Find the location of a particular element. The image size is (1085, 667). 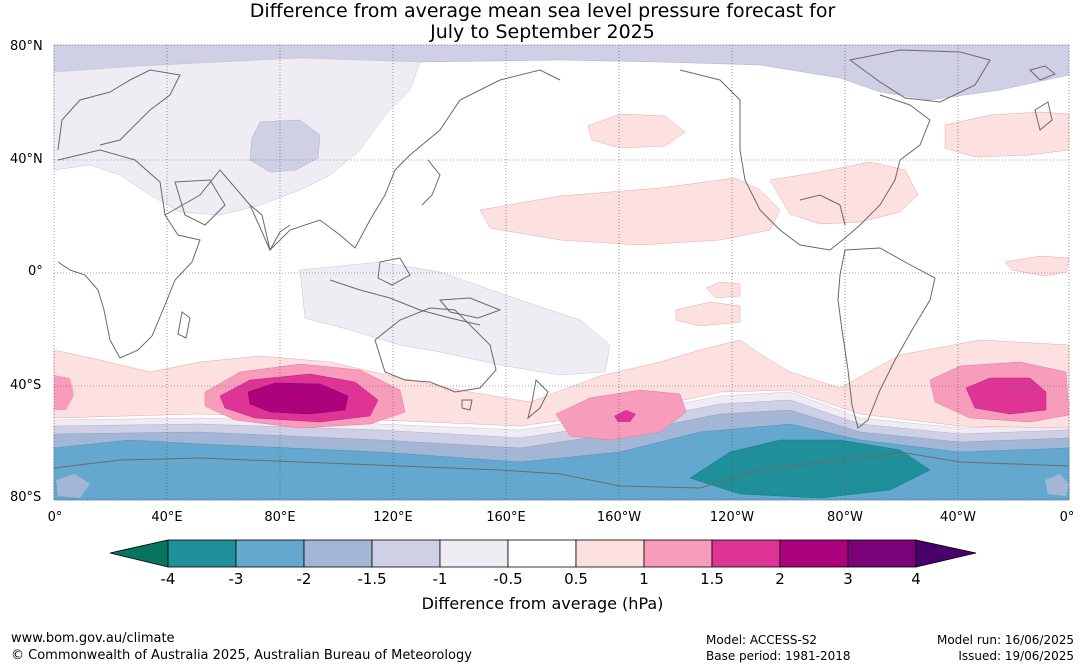

gulf-of-mexico-coast is located at coordinates (822, 210).